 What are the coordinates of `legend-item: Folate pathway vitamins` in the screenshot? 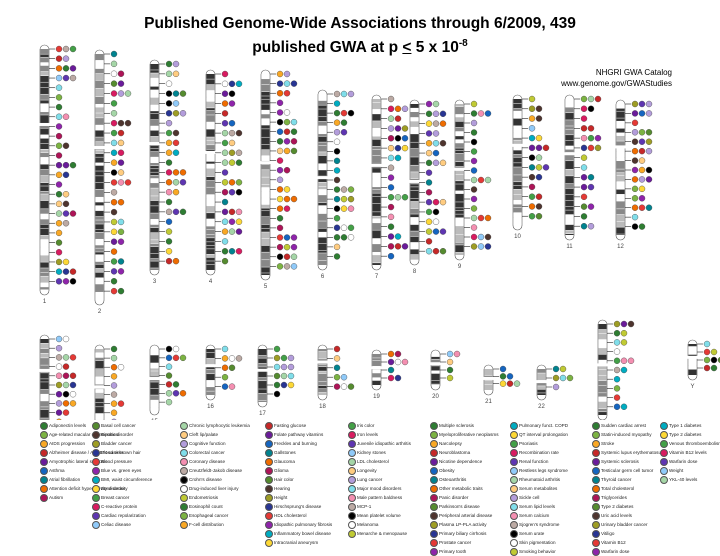 It's located at (298, 434).